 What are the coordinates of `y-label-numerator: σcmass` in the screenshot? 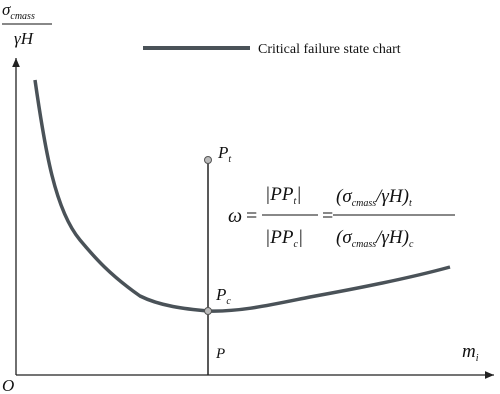 It's located at (18, 11).